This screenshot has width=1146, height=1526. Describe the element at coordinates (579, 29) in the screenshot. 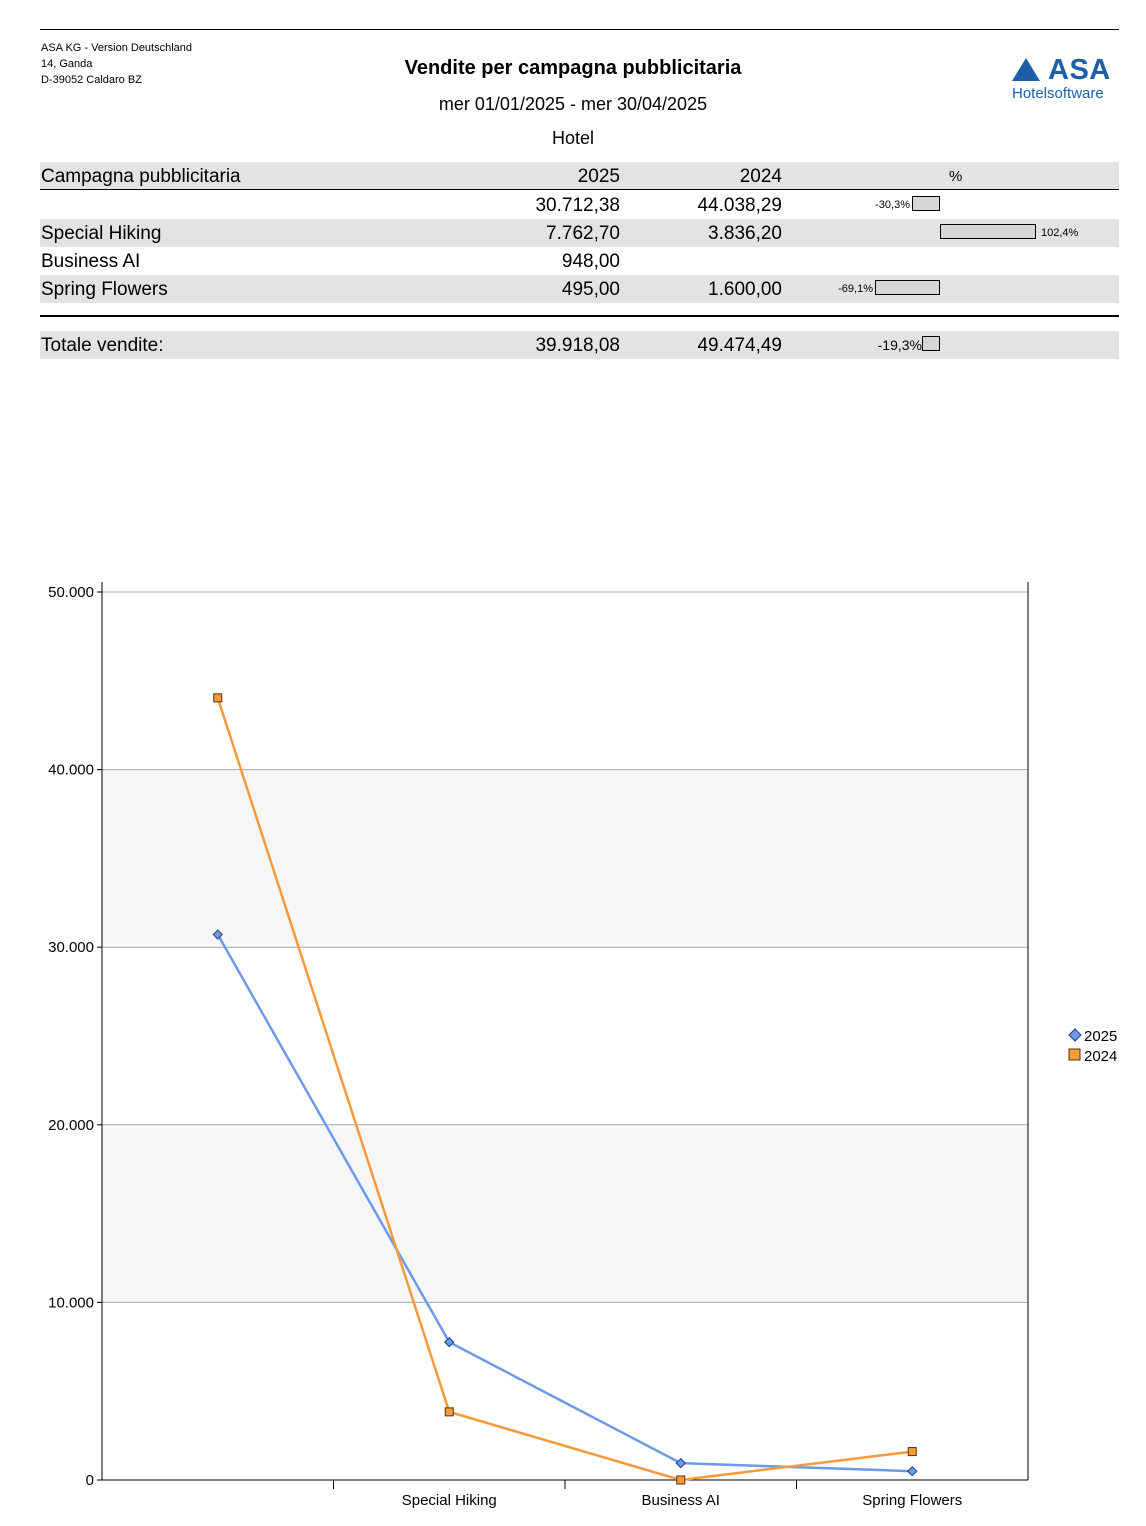

I see `top-rule` at that location.